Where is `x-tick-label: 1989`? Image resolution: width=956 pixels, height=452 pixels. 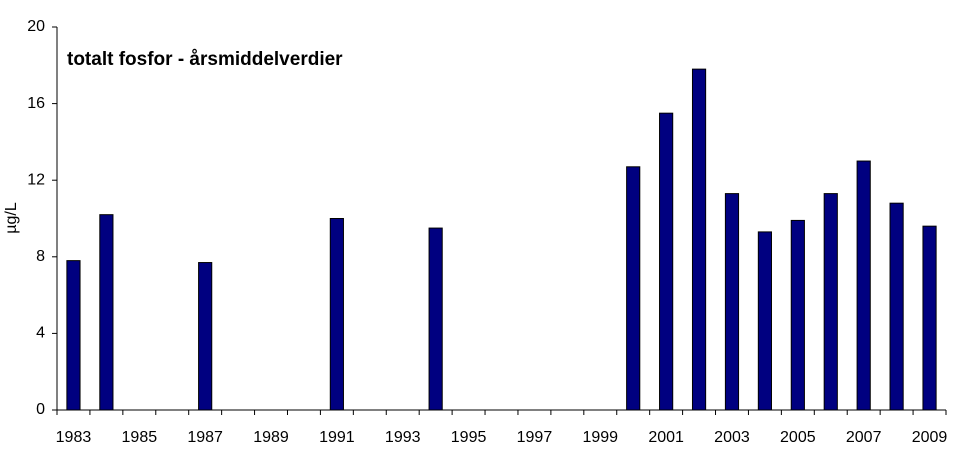
x-tick-label: 1989 is located at coordinates (271, 437).